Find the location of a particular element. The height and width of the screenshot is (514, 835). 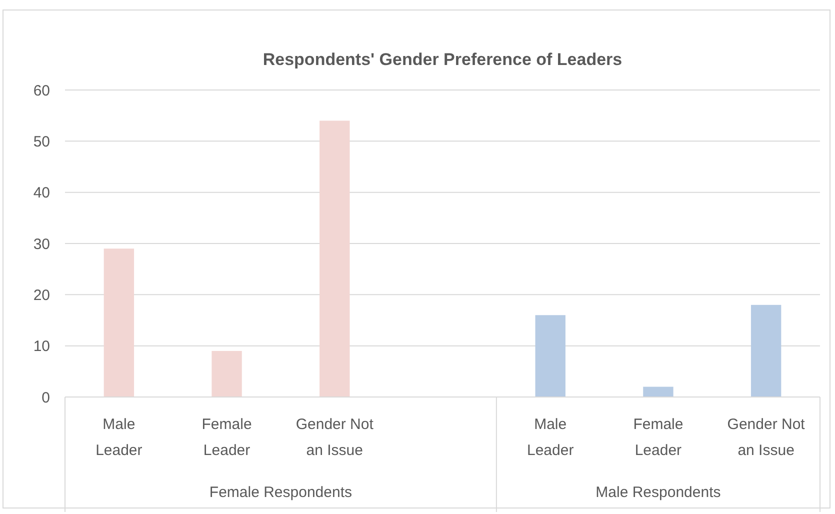

y-tick-label: 10 is located at coordinates (41, 347).